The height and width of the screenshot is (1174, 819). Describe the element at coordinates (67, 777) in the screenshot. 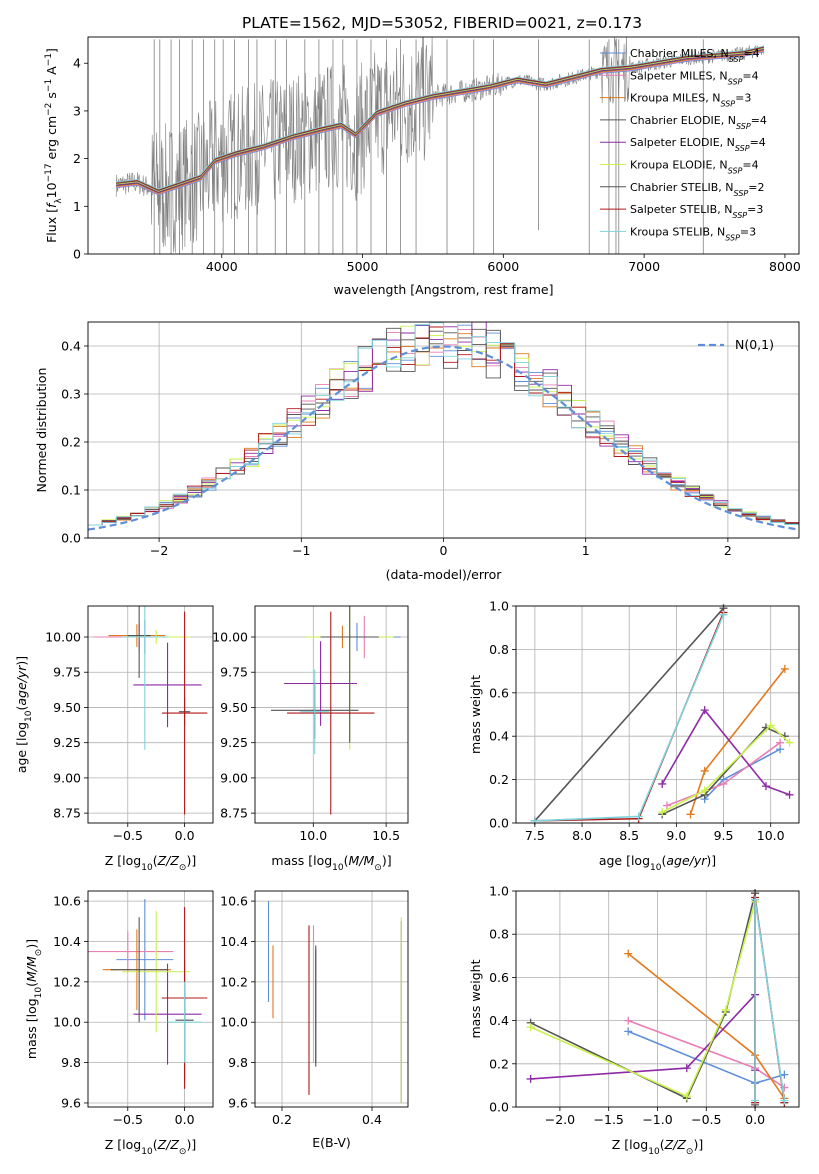

I see `y-tick-label: 9.00` at that location.